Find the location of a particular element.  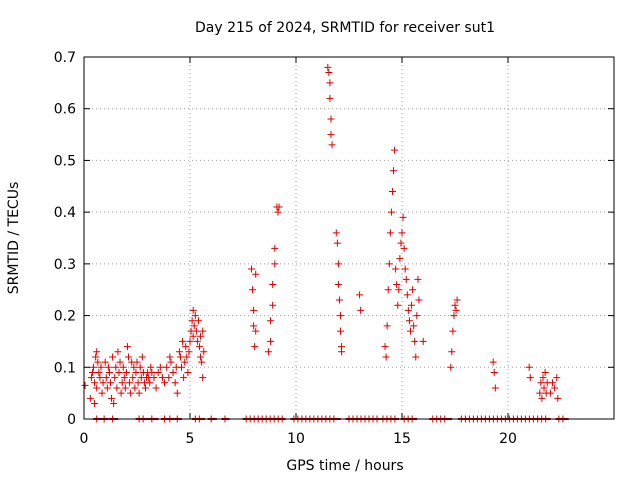

y-tick-label: 0.1 is located at coordinates (65, 368).